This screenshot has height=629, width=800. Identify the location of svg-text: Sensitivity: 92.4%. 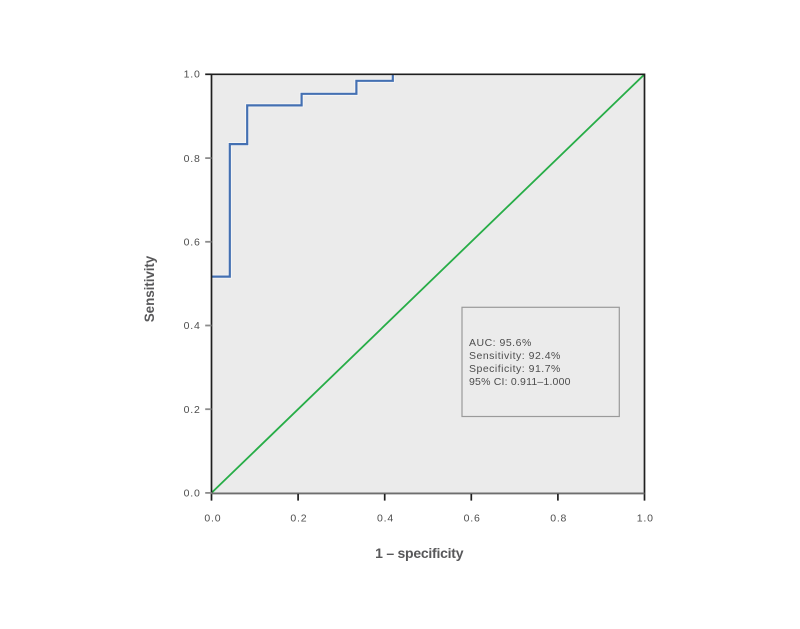
(515, 356).